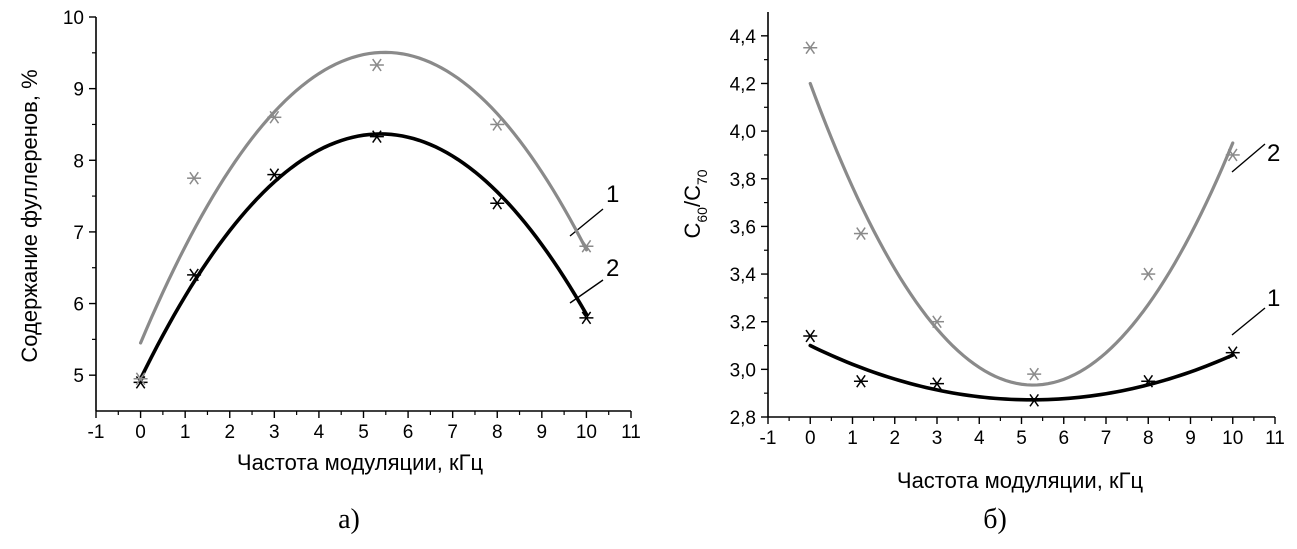 The width and height of the screenshot is (1297, 549). Describe the element at coordinates (185, 432) in the screenshot. I see `x-tick-label-a: 1` at that location.